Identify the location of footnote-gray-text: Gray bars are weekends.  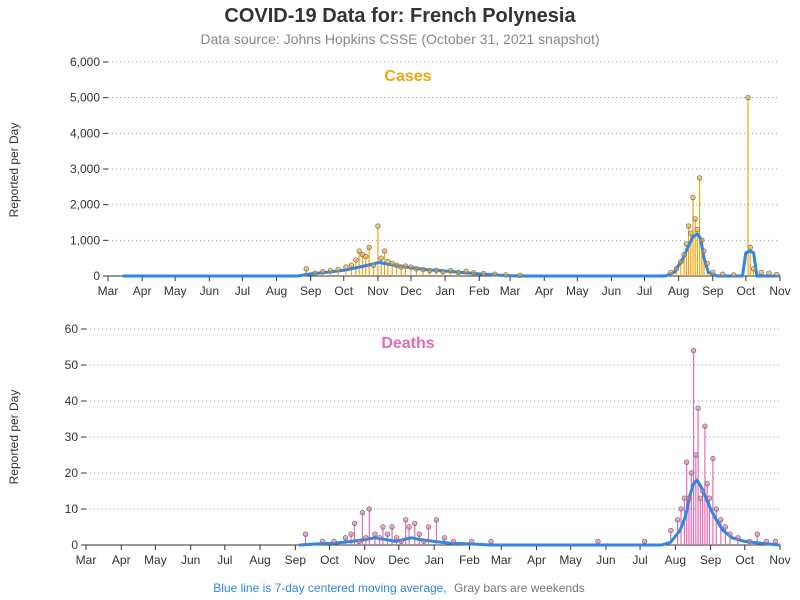
(519, 588).